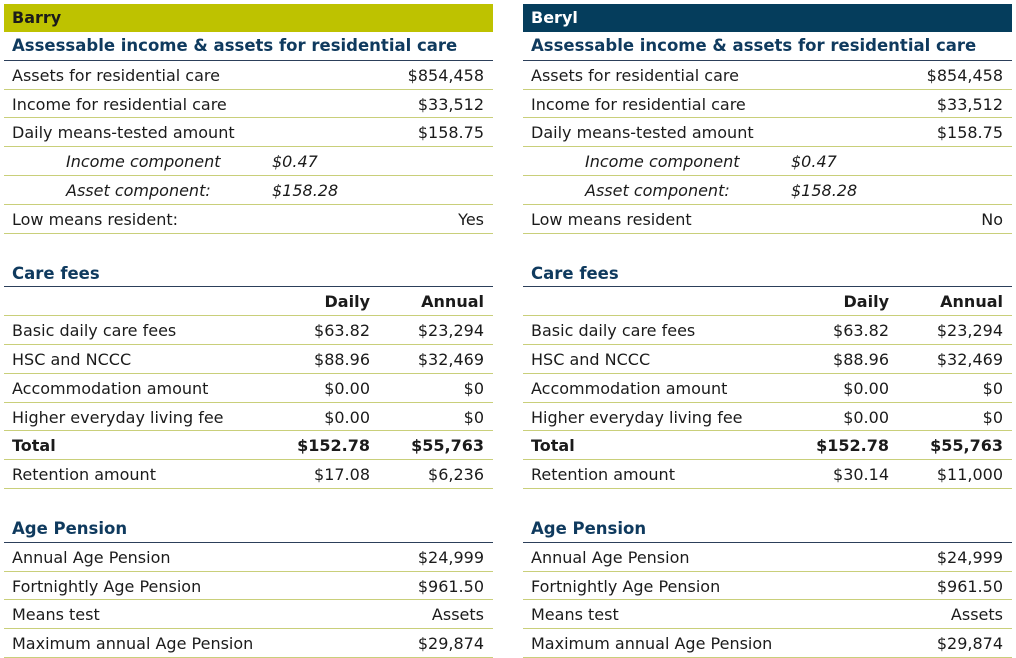 This screenshot has width=1016, height=658. I want to click on row-value: No, so click(992, 219).